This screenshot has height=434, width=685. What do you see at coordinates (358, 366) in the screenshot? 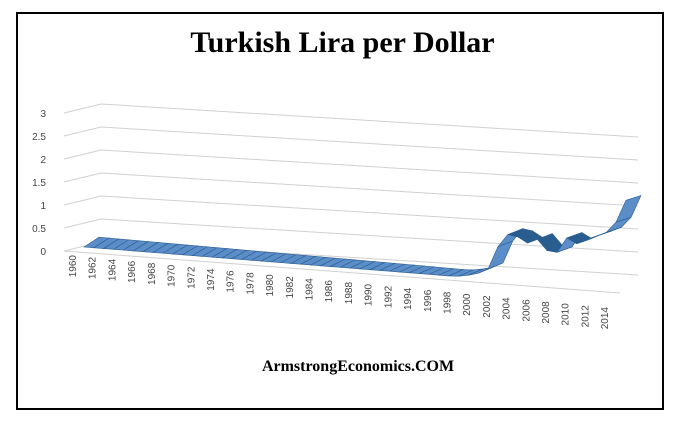
I see `chart-footer: ArmstrongEconomics.COM` at bounding box center [358, 366].